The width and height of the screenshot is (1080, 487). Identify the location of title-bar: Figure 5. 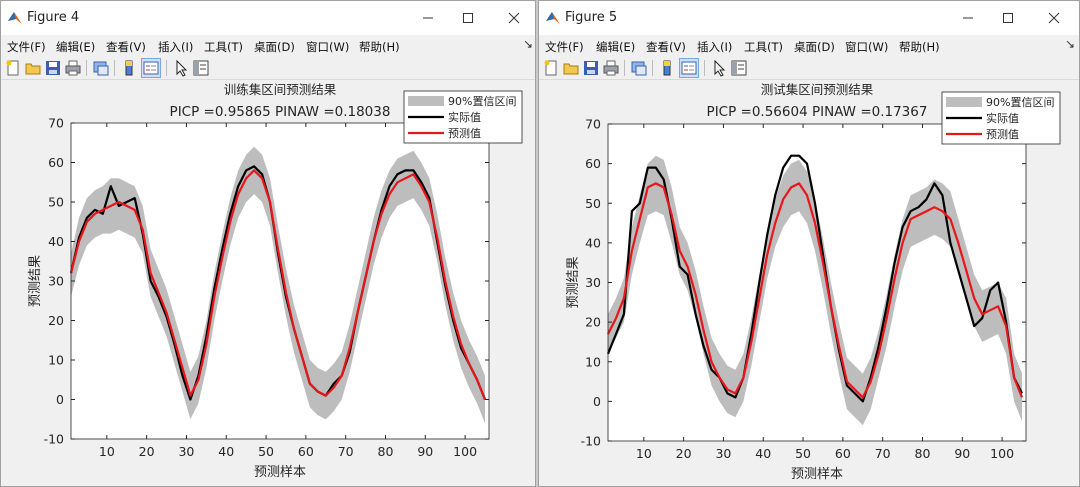
(809, 18).